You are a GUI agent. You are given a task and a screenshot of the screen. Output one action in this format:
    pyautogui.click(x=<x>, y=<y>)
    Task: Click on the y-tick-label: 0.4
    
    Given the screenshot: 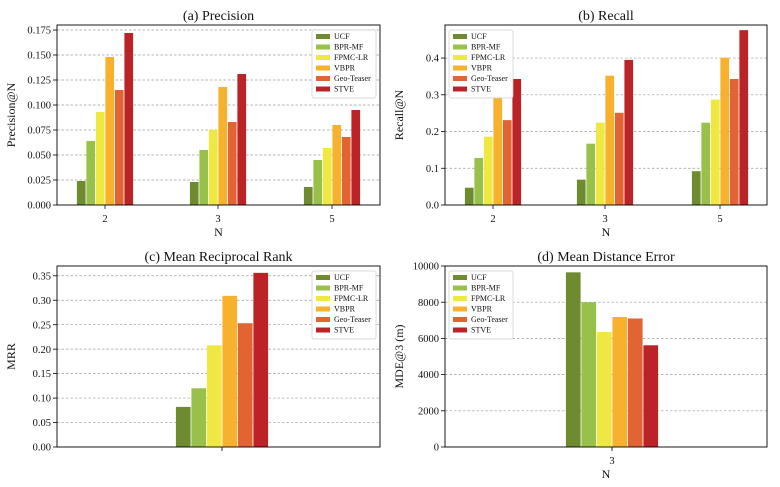 What is the action you would take?
    pyautogui.click(x=433, y=59)
    